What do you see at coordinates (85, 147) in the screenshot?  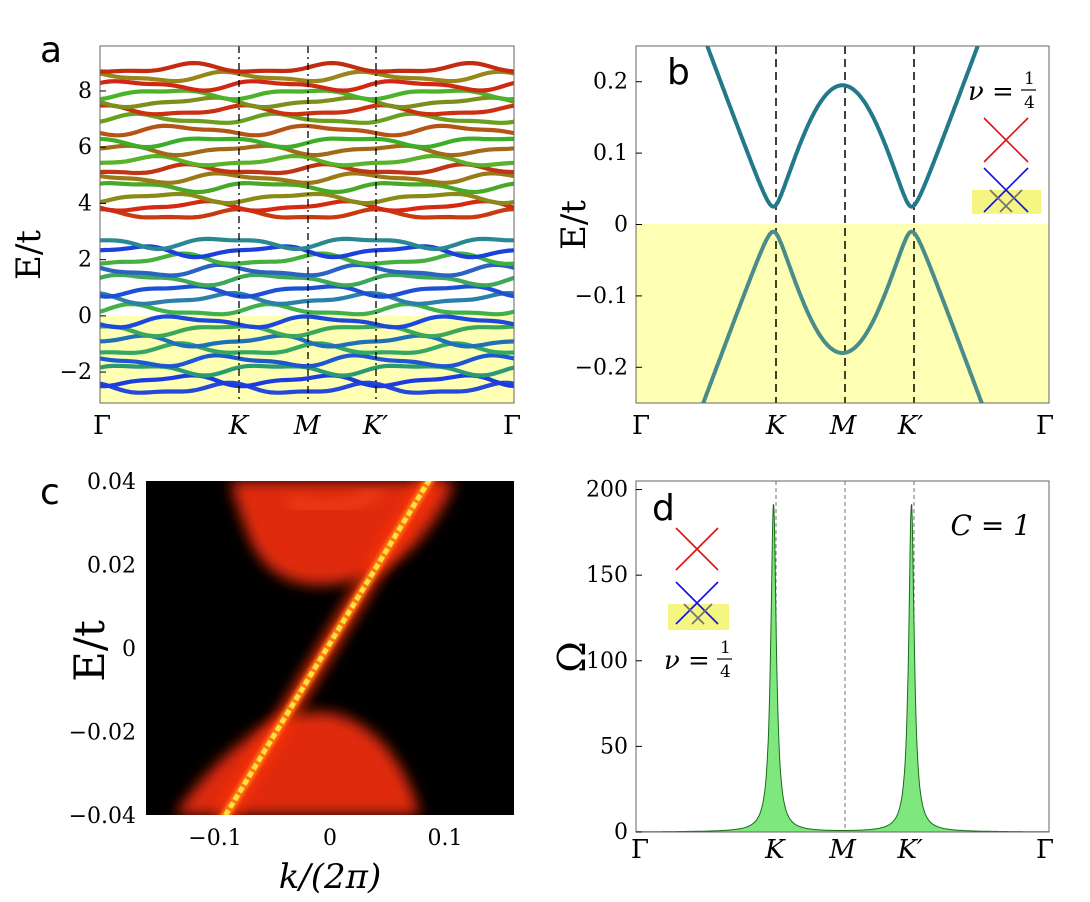 I see `ytick-label: 6` at bounding box center [85, 147].